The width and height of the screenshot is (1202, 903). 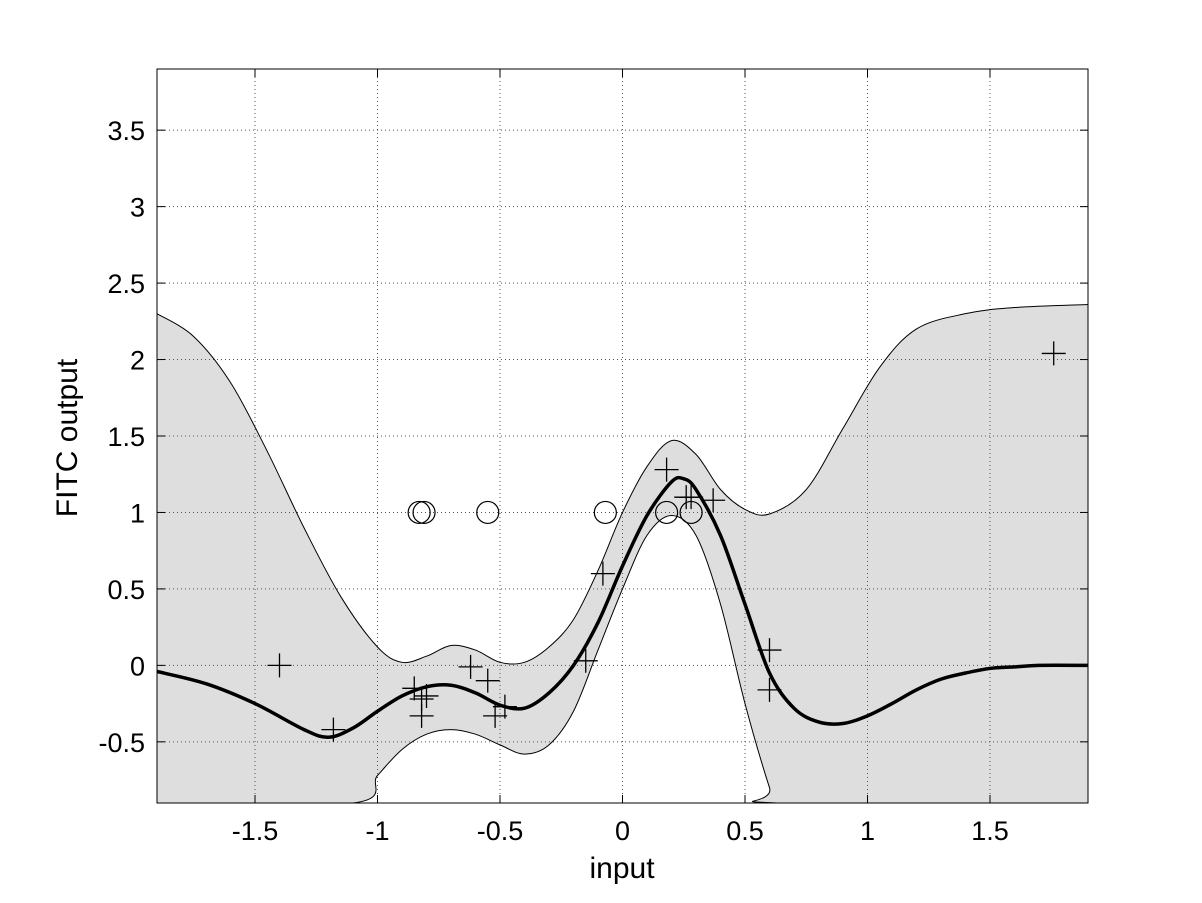 What do you see at coordinates (137, 513) in the screenshot?
I see `y-tick-label: 1` at bounding box center [137, 513].